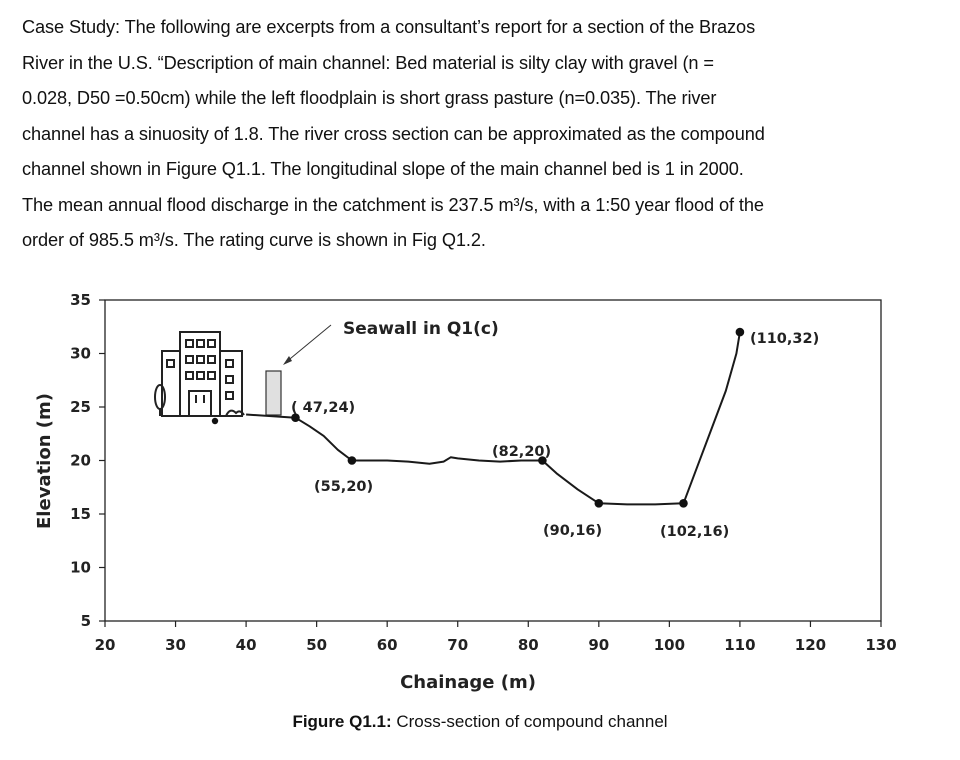 This screenshot has height=760, width=960. I want to click on x-tick-label: 110, so click(739, 645).